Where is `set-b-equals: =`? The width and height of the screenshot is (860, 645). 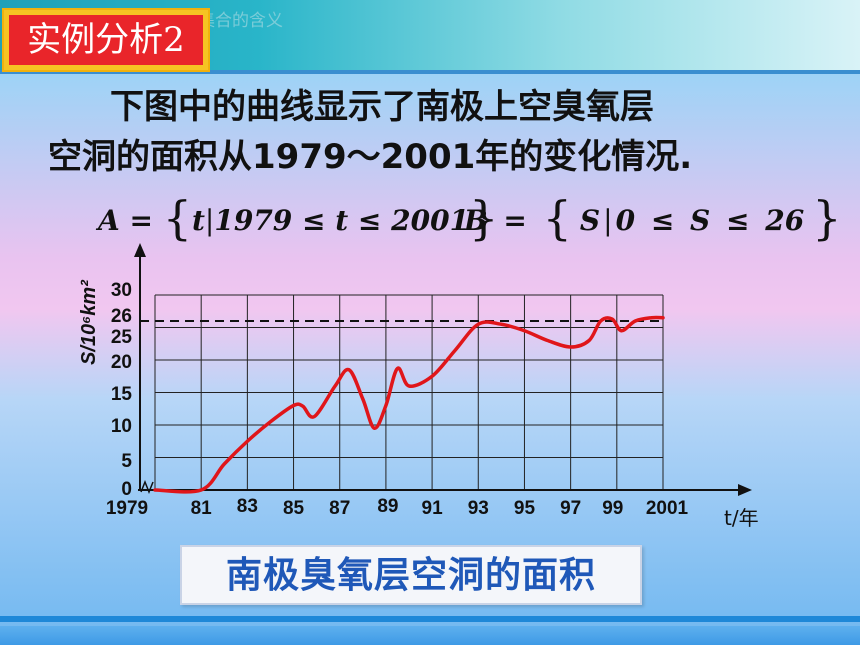 set-b-equals: = is located at coordinates (515, 220).